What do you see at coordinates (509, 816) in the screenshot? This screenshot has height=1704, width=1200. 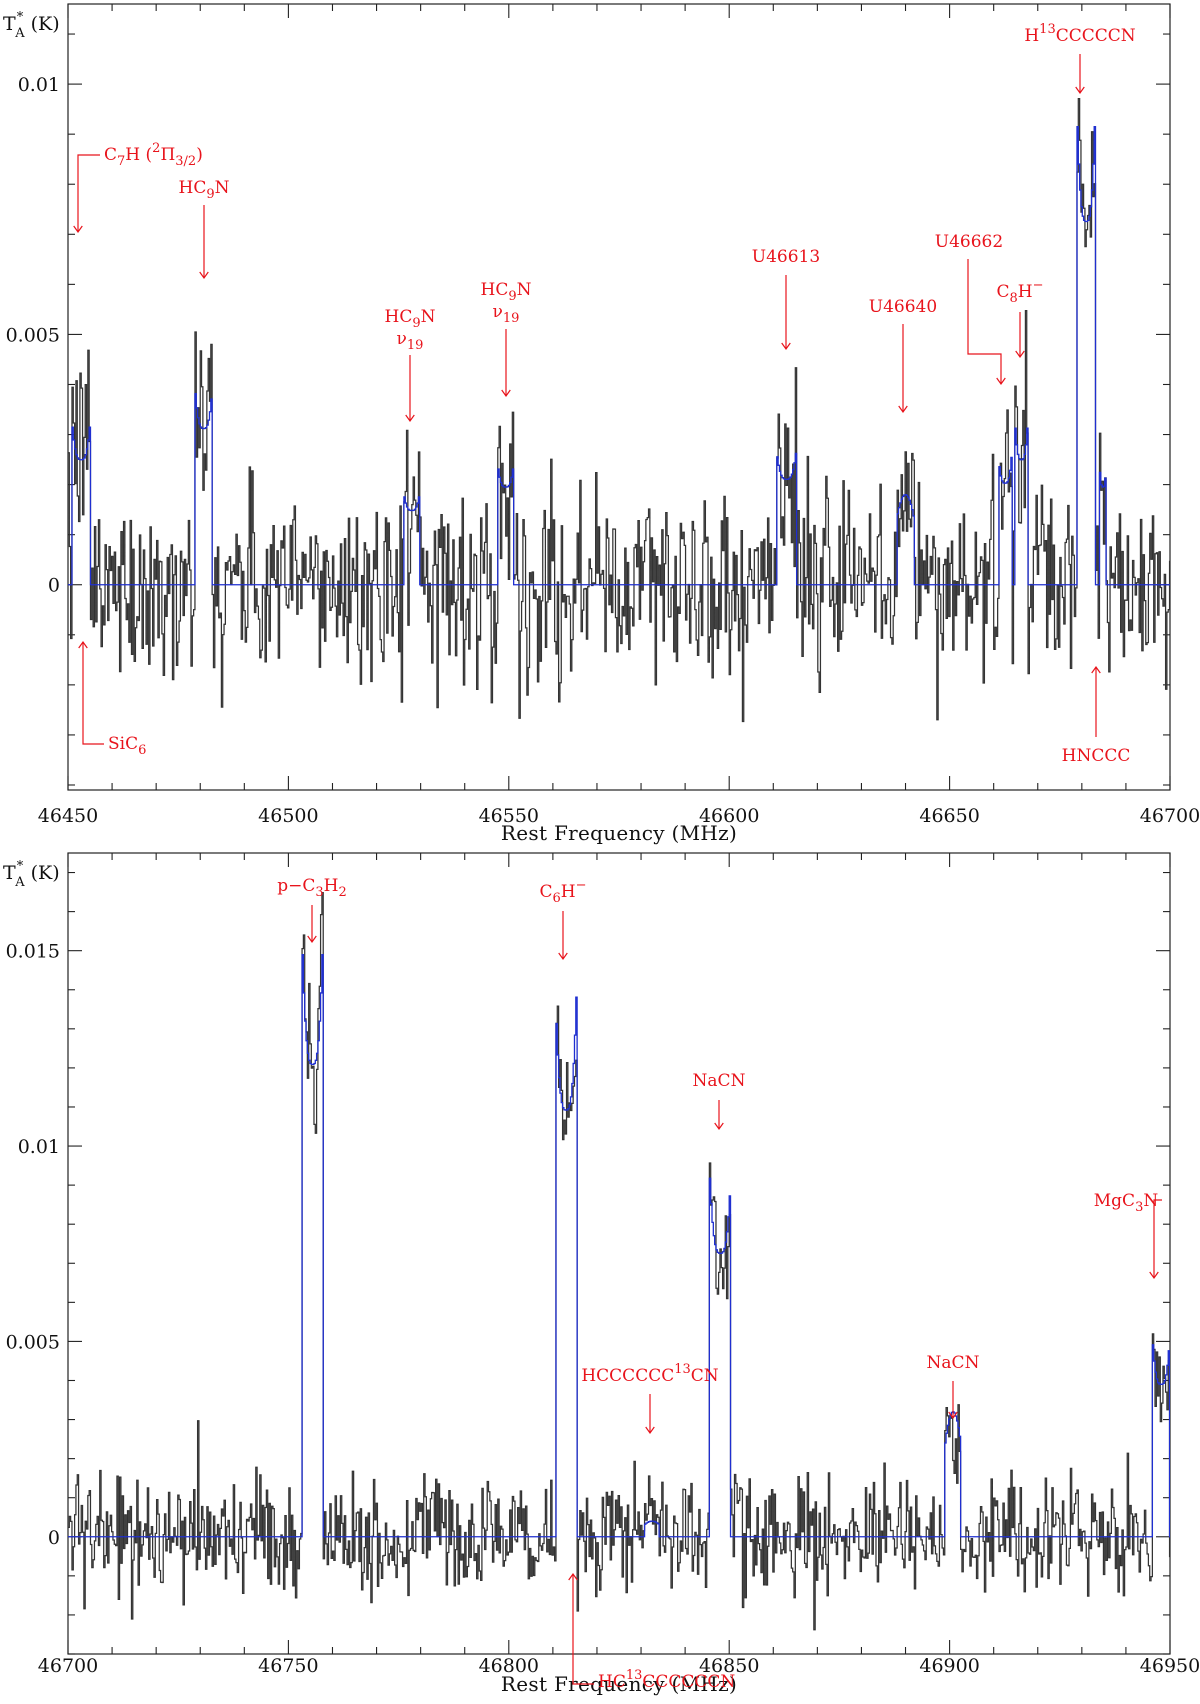 I see `x-tick-label: 46550` at bounding box center [509, 816].